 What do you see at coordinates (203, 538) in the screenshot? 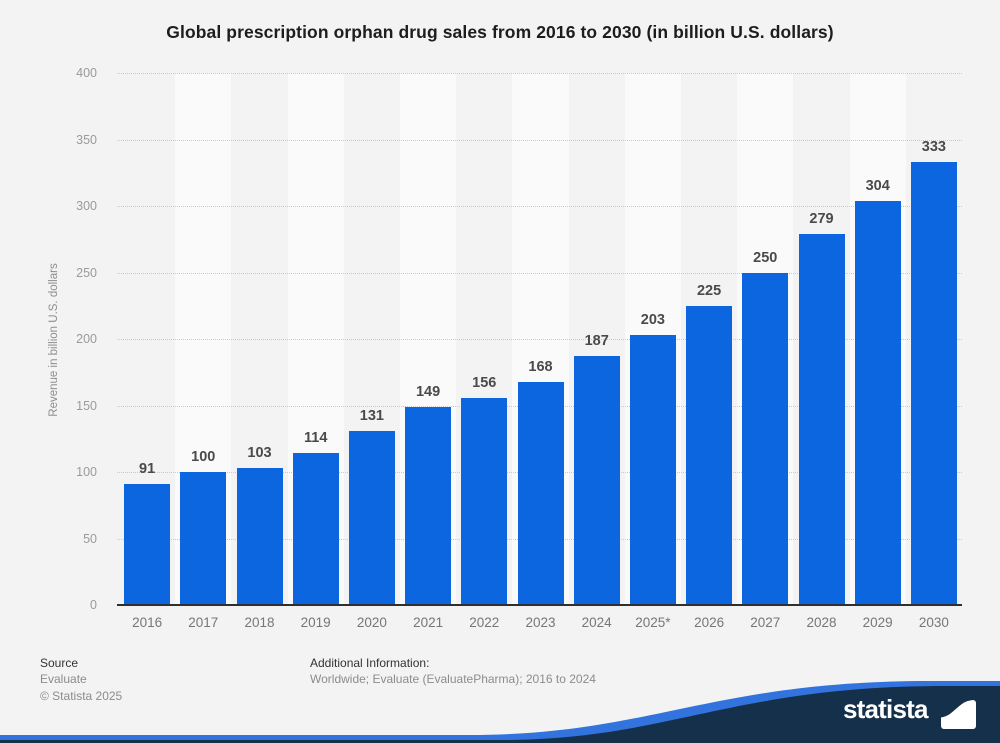
I see `bar-2017` at bounding box center [203, 538].